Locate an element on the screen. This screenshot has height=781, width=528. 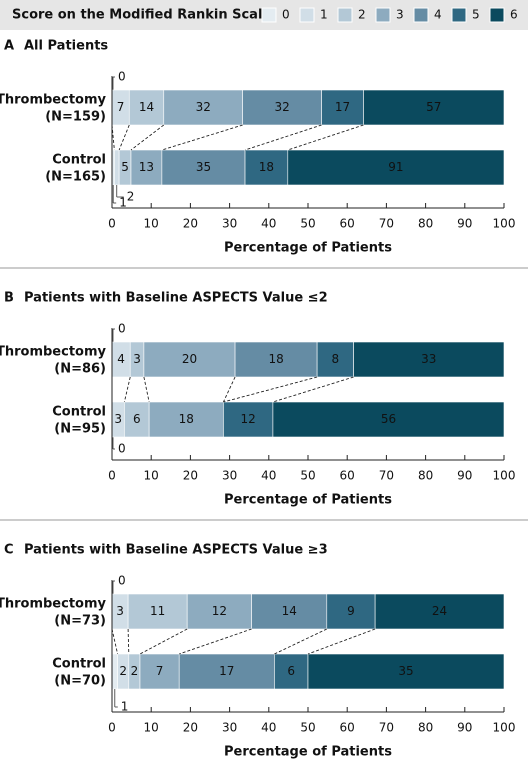
value-label: 33 is located at coordinates (428, 359).